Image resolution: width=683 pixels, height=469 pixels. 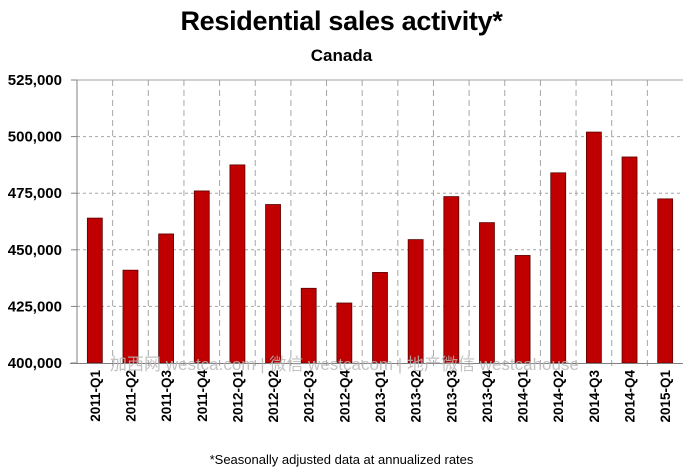 I want to click on x-tick-label: 2011-Q1, so click(x=95, y=396).